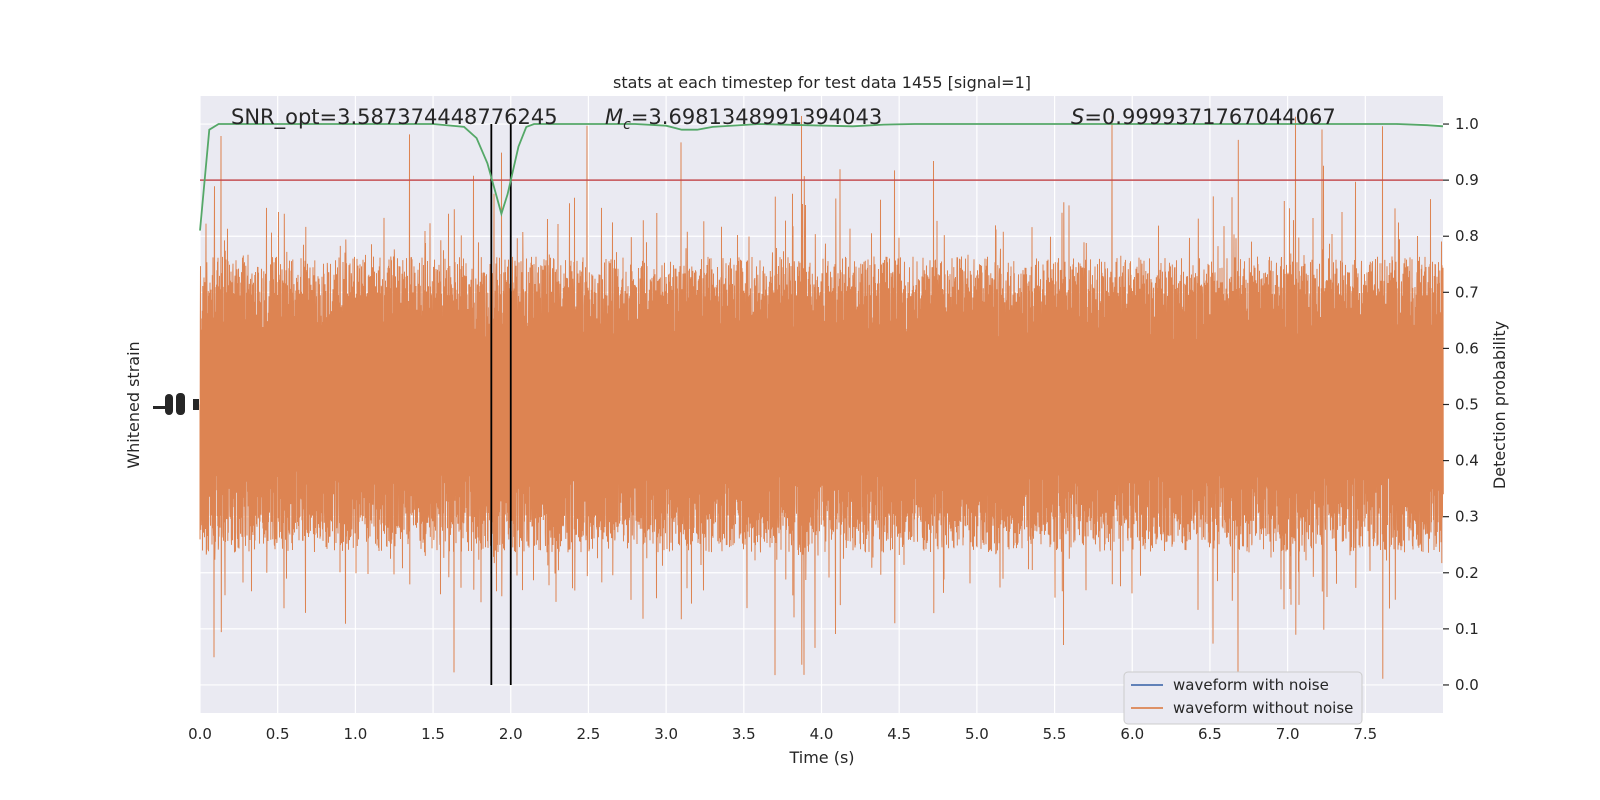 The image size is (1600, 800). Describe the element at coordinates (977, 734) in the screenshot. I see `x-tick-label: 5.0` at that location.